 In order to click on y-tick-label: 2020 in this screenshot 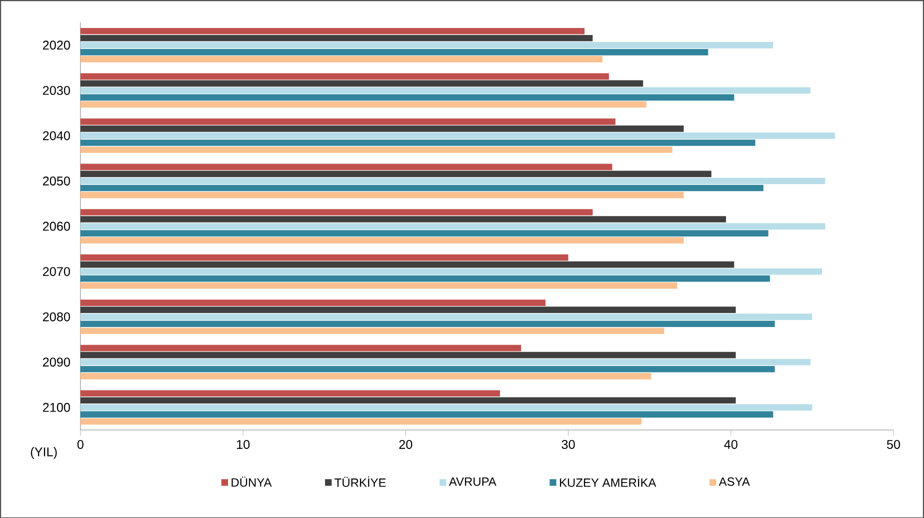, I will do `click(56, 45)`.